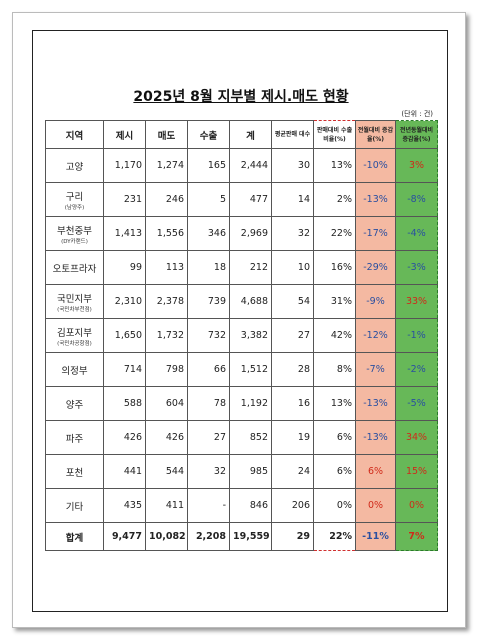 The image size is (477, 640). Describe the element at coordinates (334, 335) in the screenshot. I see `data-cell: 42%` at that location.